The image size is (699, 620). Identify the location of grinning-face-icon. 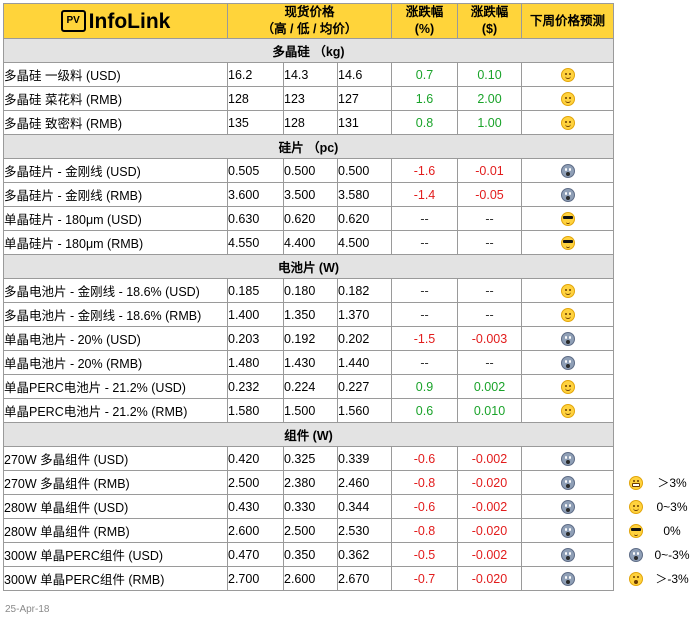
(636, 482).